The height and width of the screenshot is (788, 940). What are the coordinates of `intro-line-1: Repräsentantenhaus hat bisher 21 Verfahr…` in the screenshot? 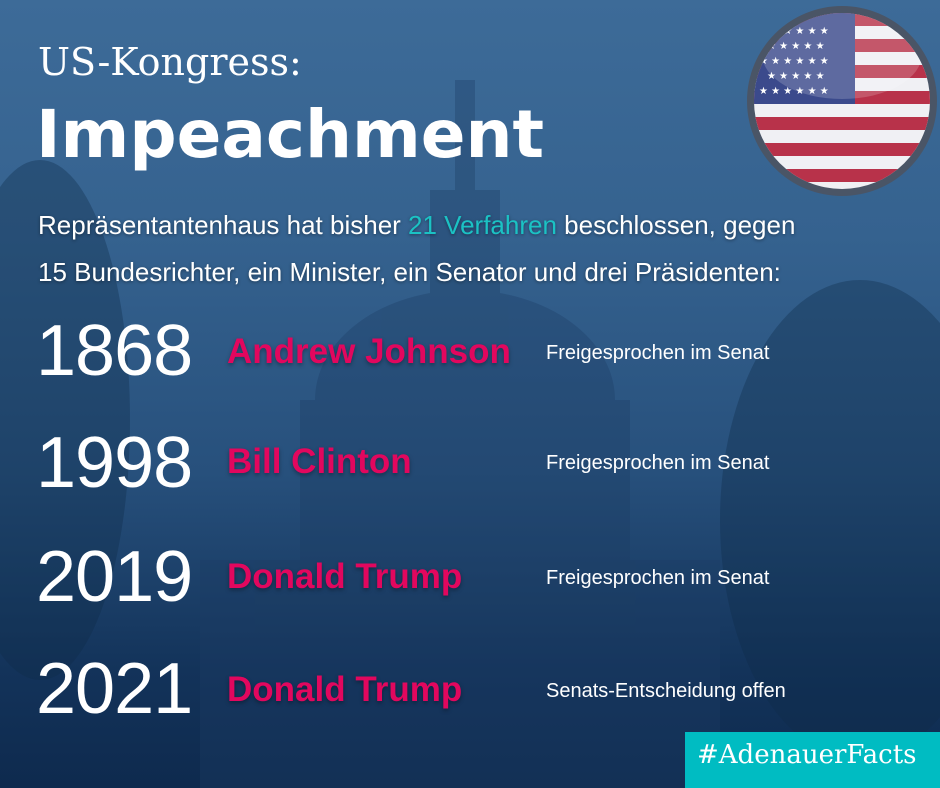 It's located at (416, 225).